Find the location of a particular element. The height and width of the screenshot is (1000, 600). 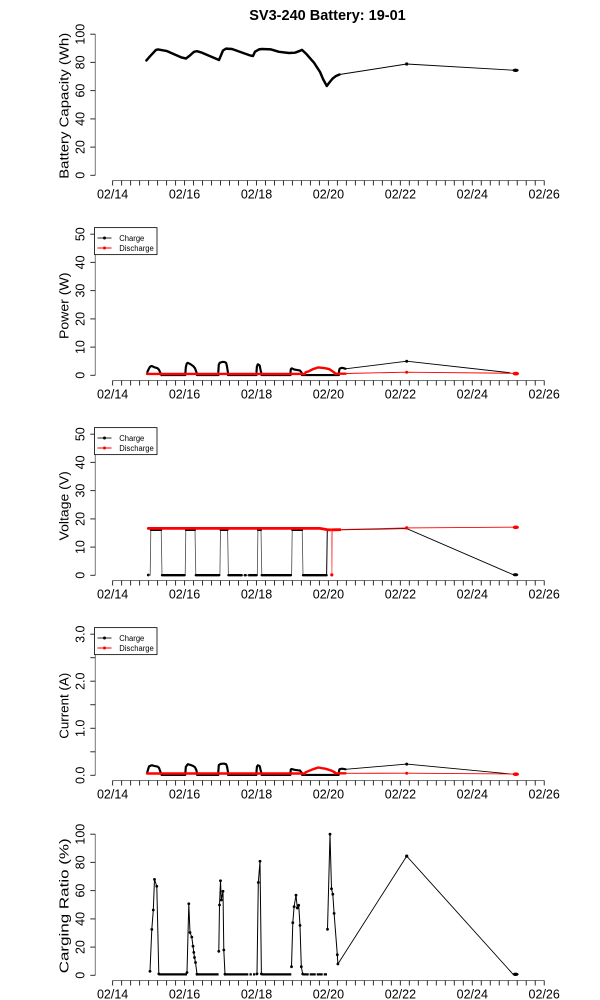

svg-text: Battery Capacity (Wh) is located at coordinates (64, 106).